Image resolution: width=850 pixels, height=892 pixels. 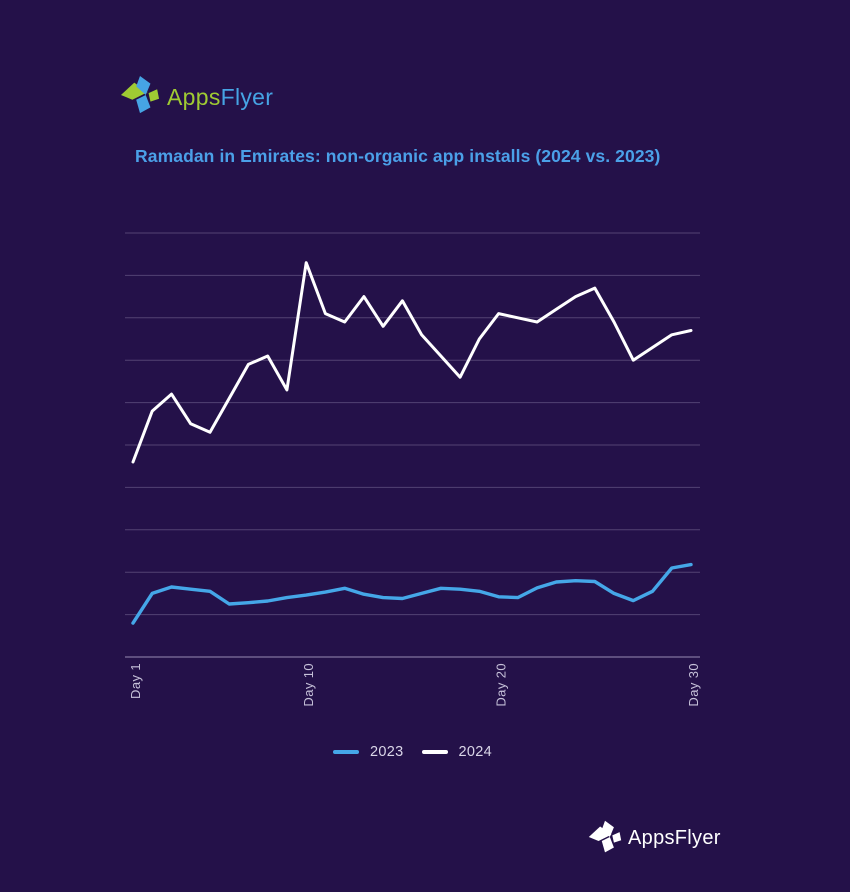 What do you see at coordinates (475, 752) in the screenshot?
I see `legend-label-2024: 2024` at bounding box center [475, 752].